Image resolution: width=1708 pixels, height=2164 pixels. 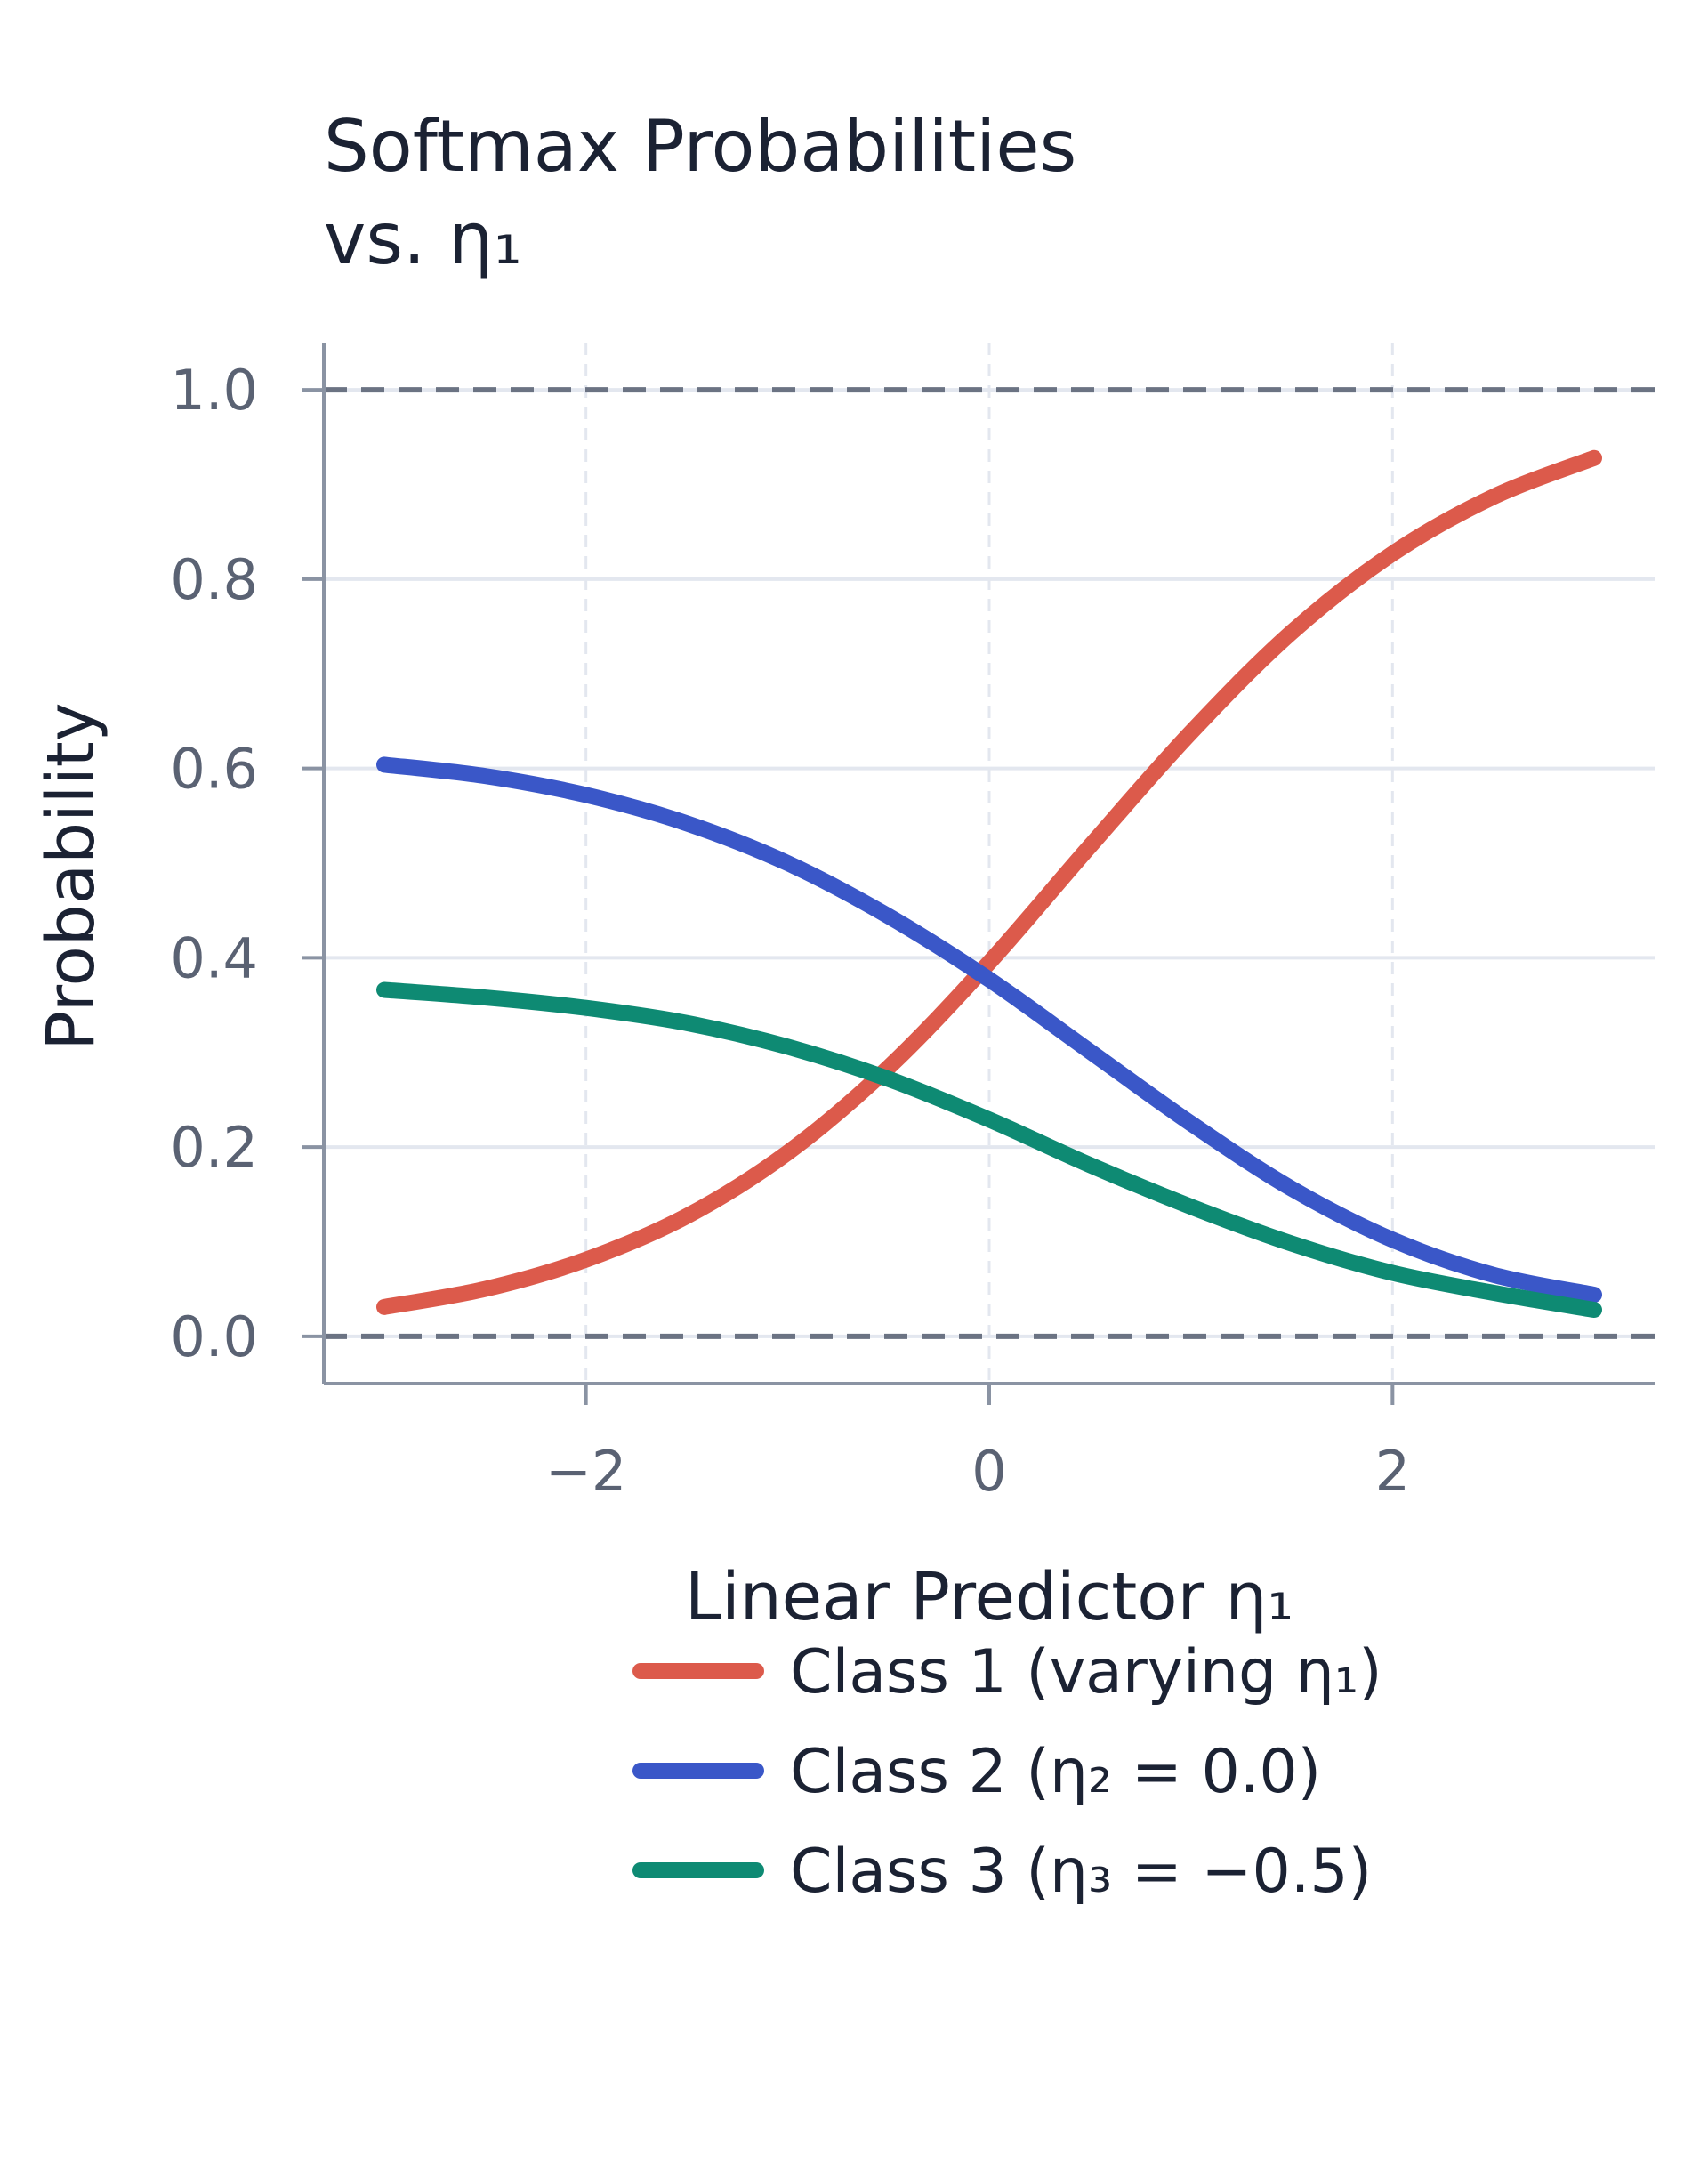 What do you see at coordinates (214, 1147) in the screenshot?
I see `y-tick-label: 0.2` at bounding box center [214, 1147].